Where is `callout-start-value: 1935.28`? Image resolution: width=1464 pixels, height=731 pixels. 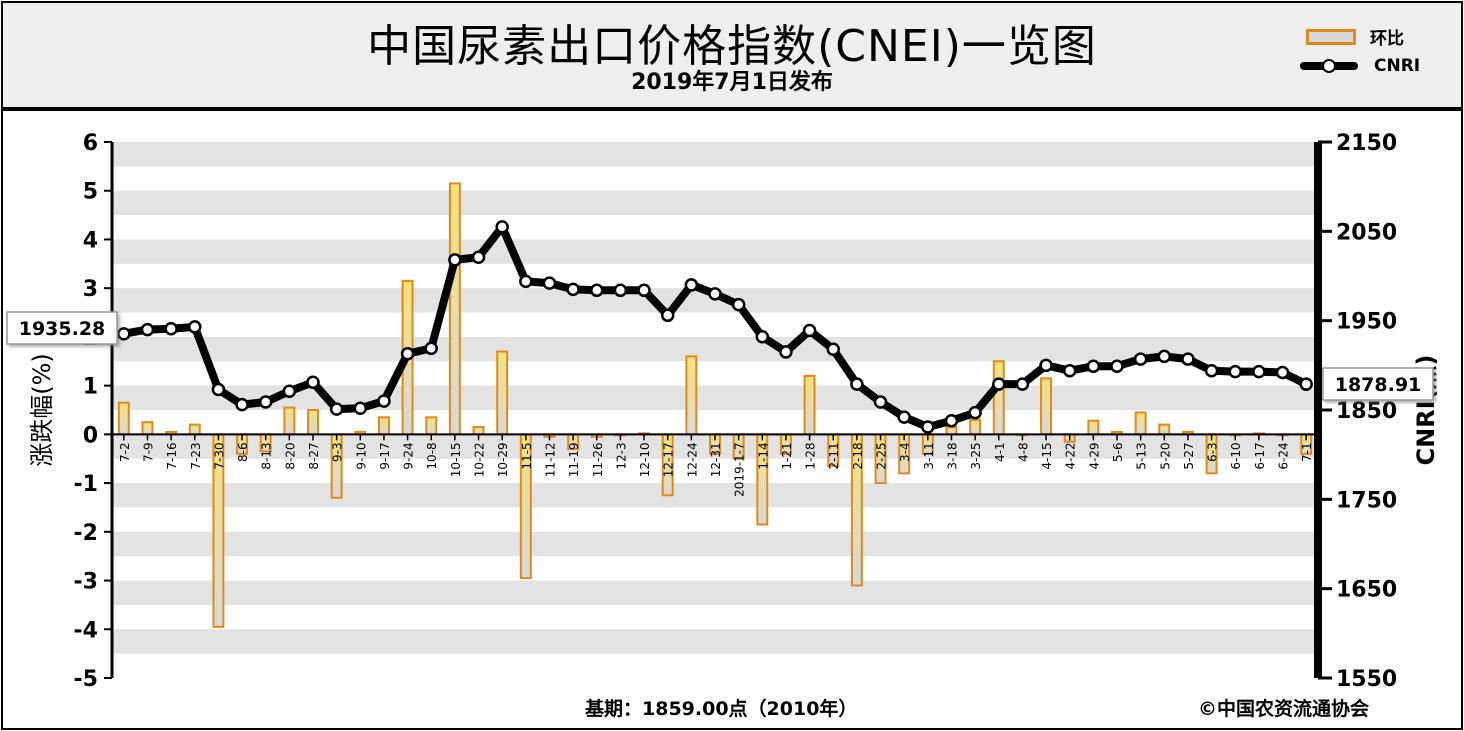
callout-start-value: 1935.28 is located at coordinates (62, 328).